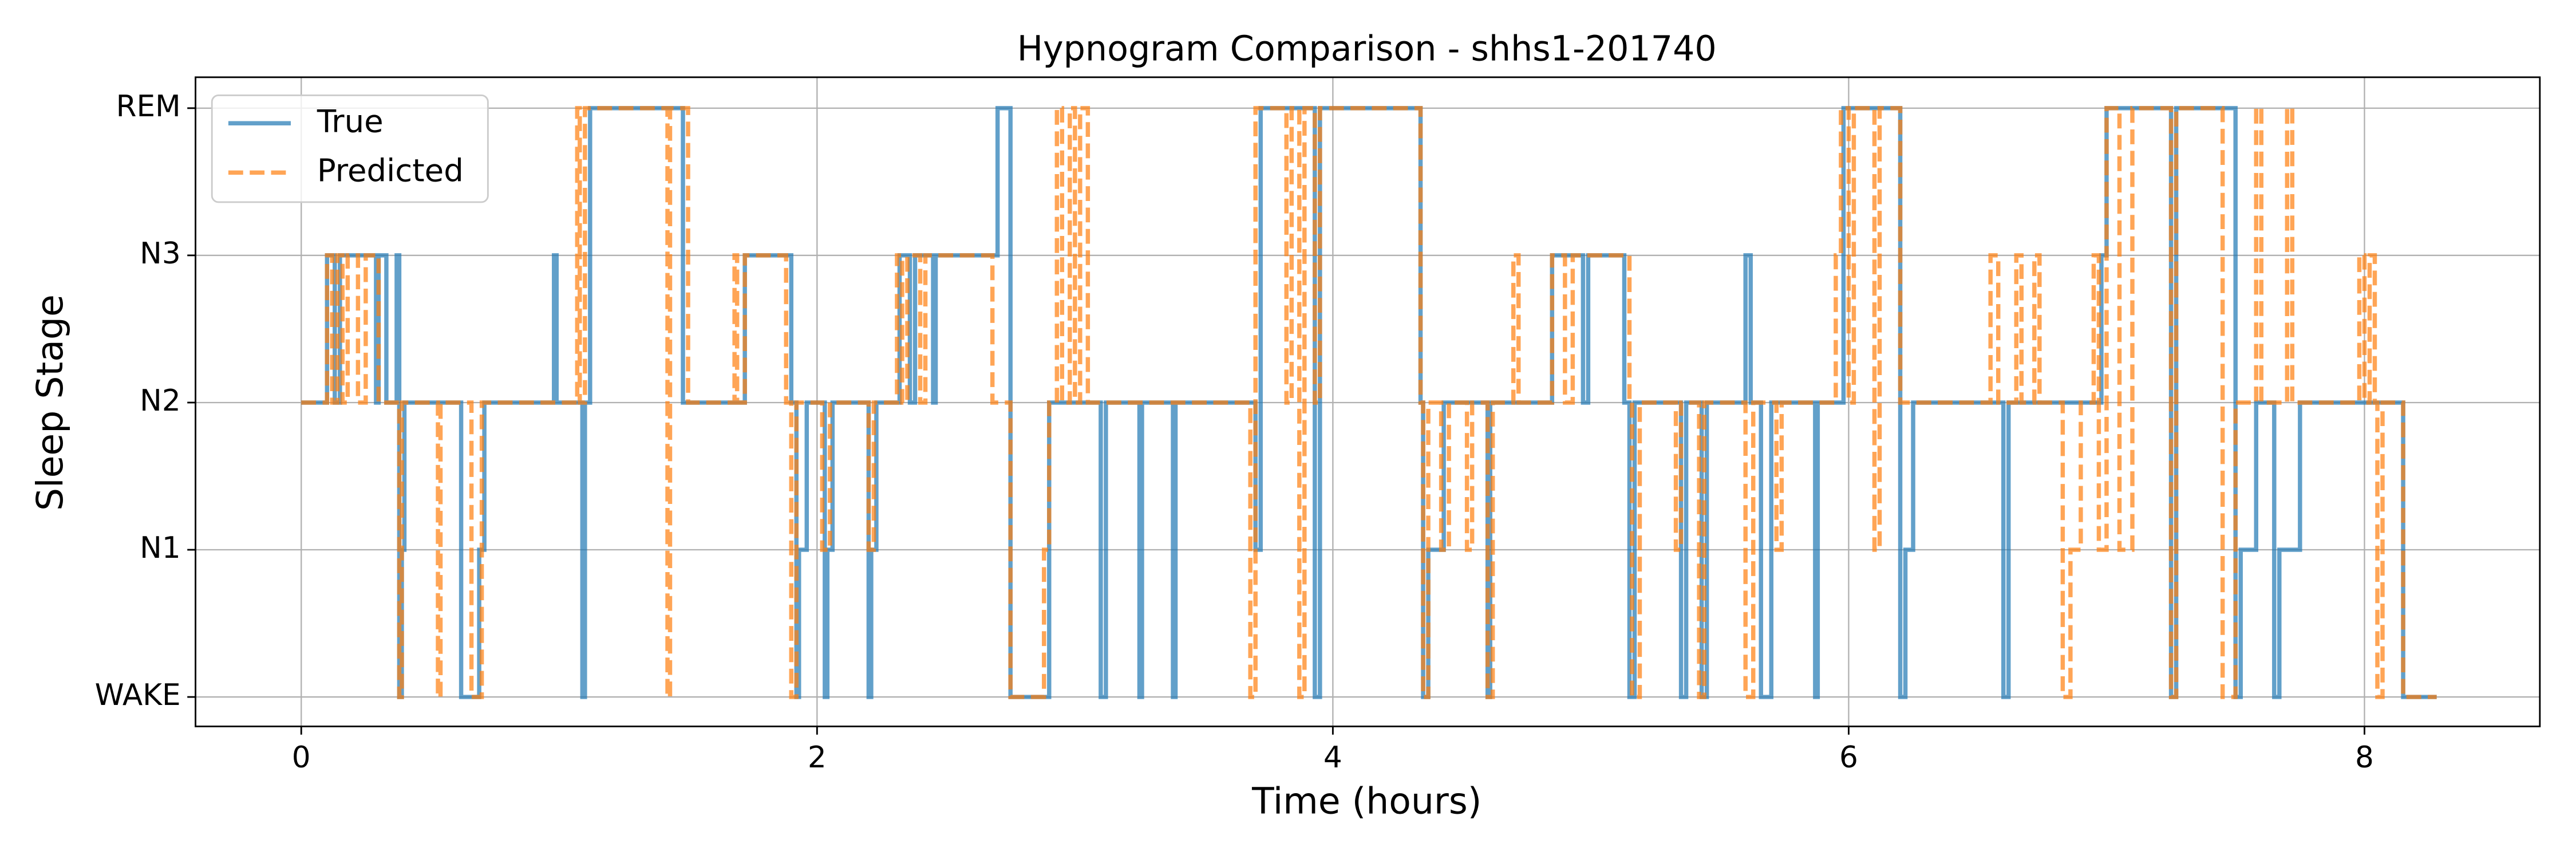 This screenshot has width=2576, height=859. I want to click on legend-label: True, so click(350, 121).